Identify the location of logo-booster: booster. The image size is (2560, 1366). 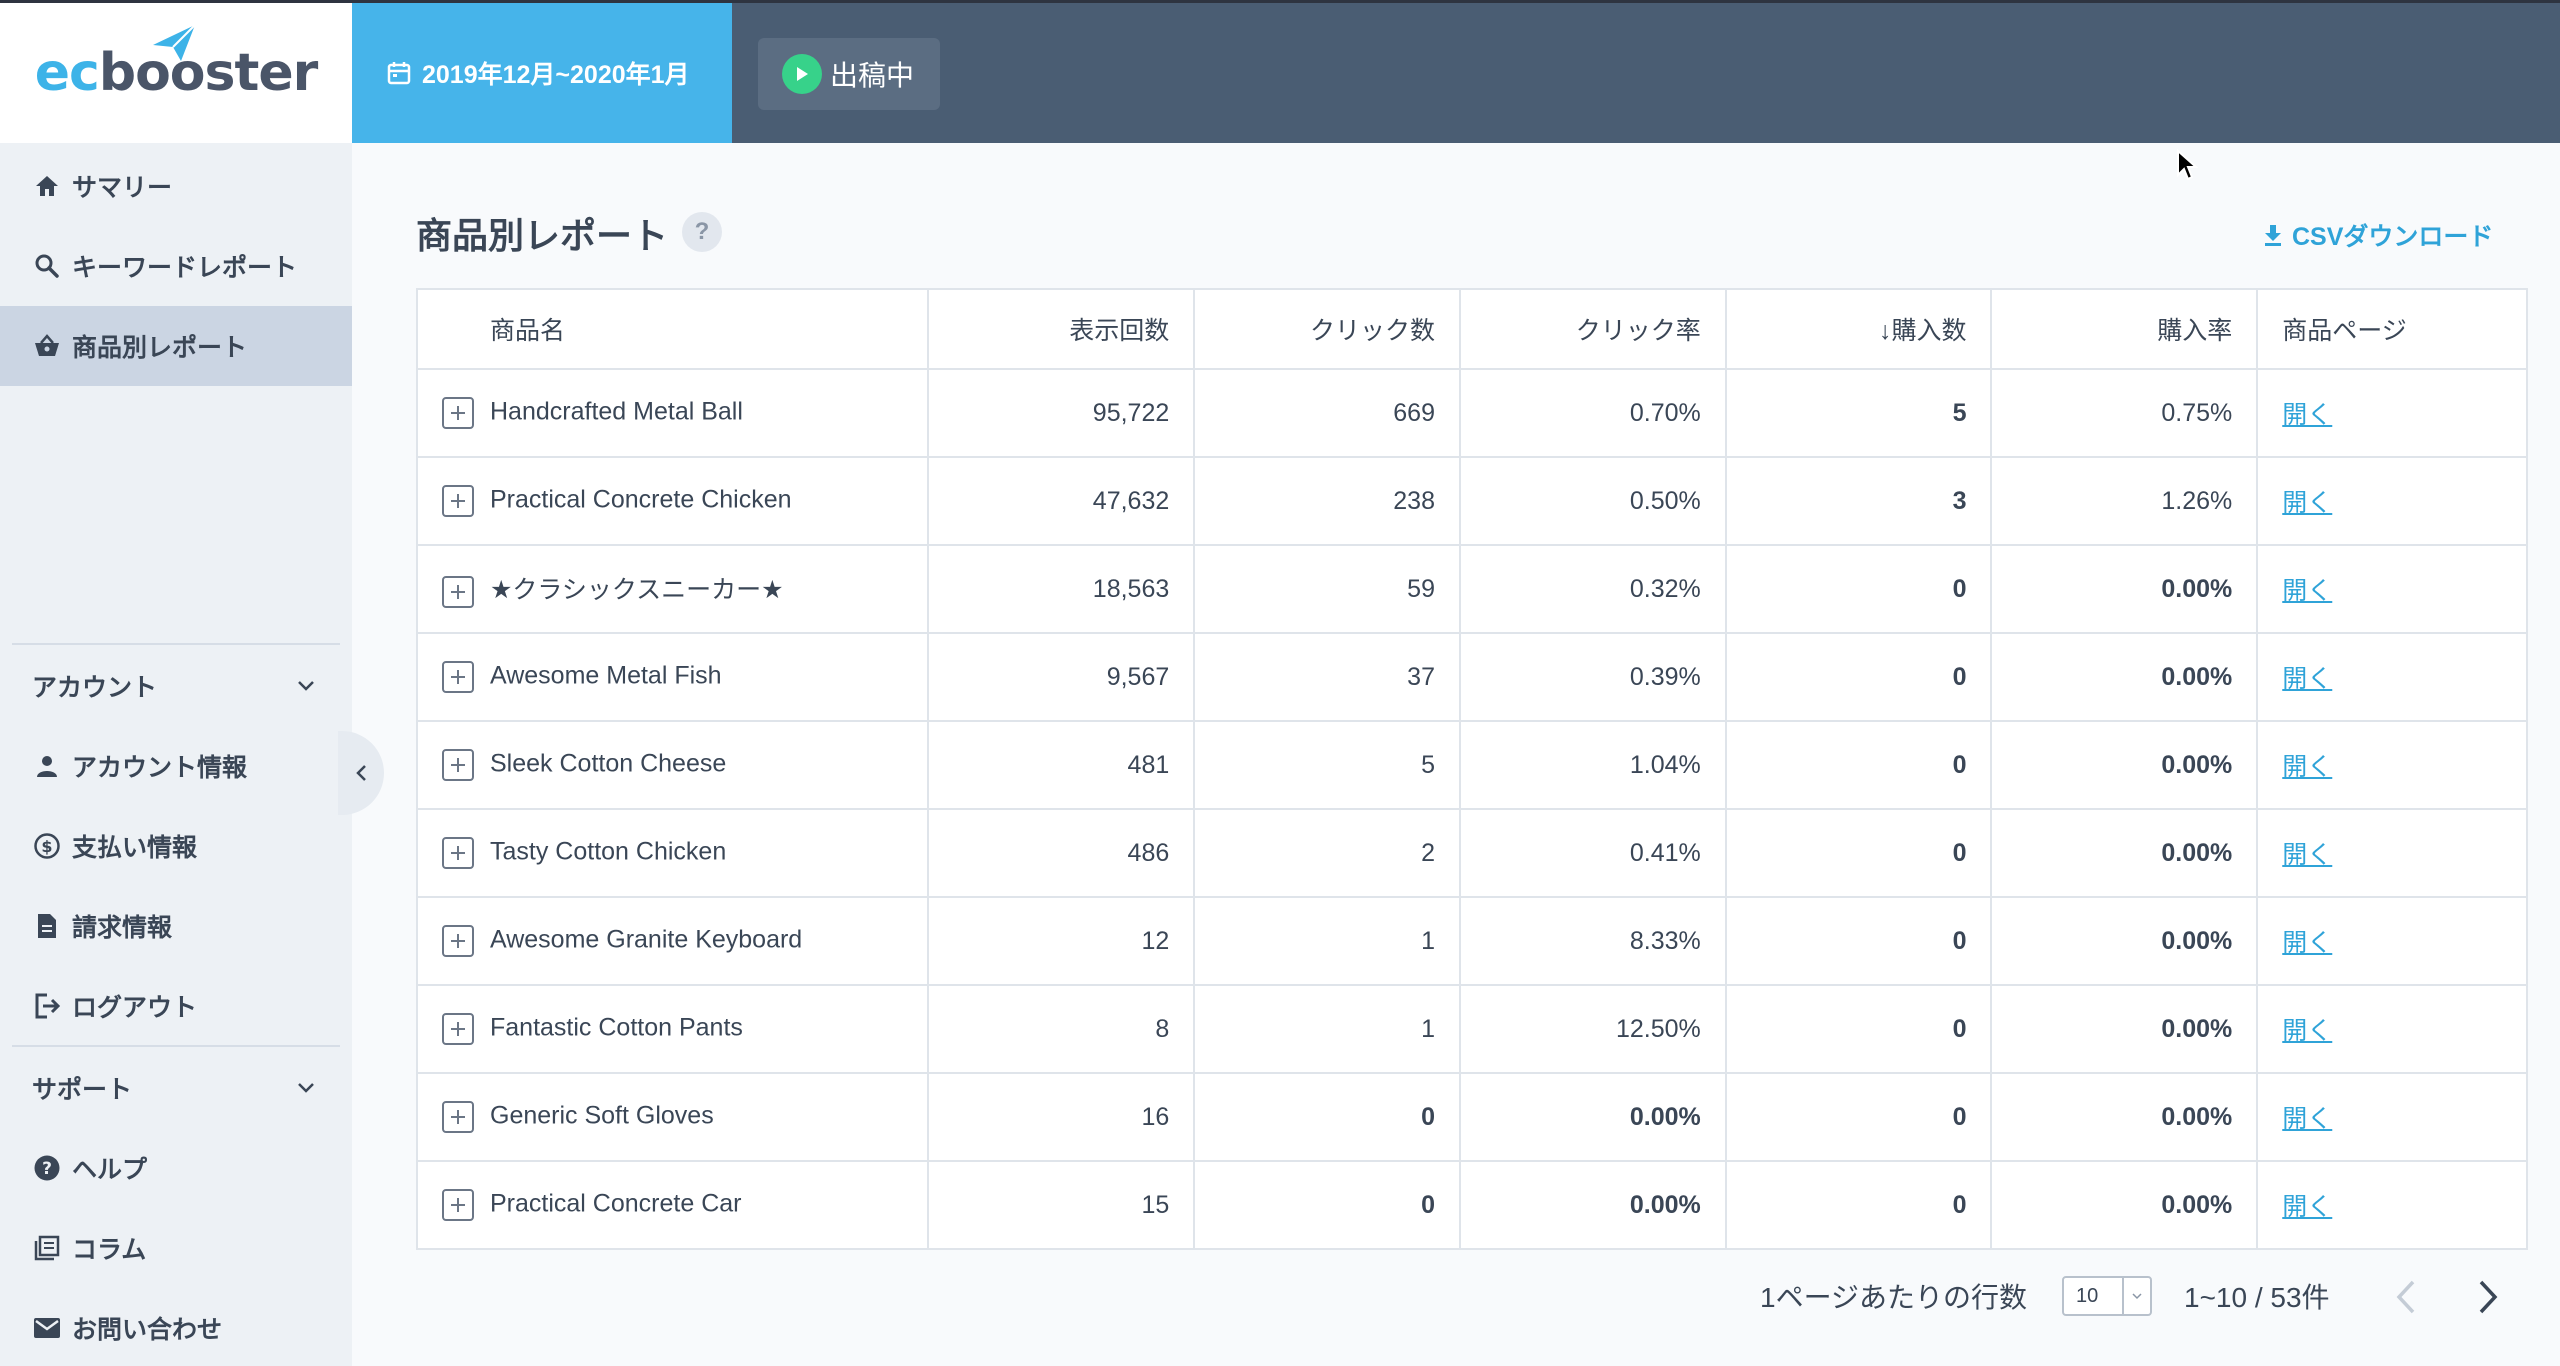
(208, 73).